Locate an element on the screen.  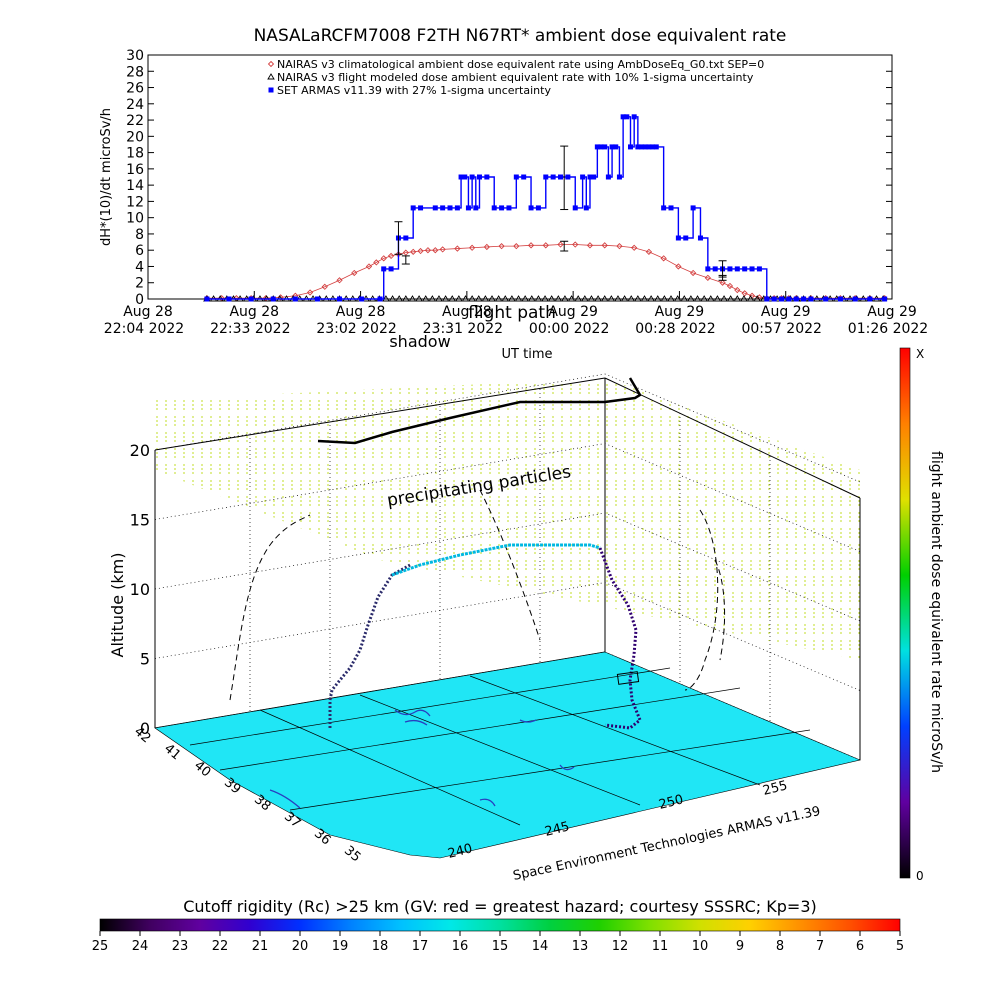
rigidity-tick-label: 5 is located at coordinates (900, 946).